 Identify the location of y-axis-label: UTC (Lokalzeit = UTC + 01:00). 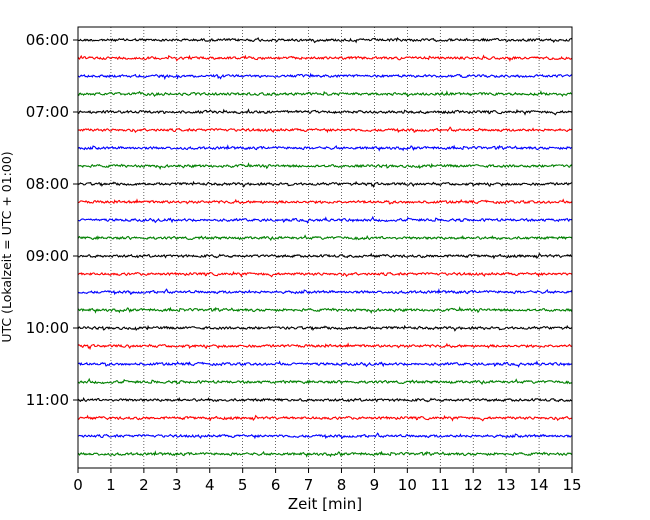
(7, 246).